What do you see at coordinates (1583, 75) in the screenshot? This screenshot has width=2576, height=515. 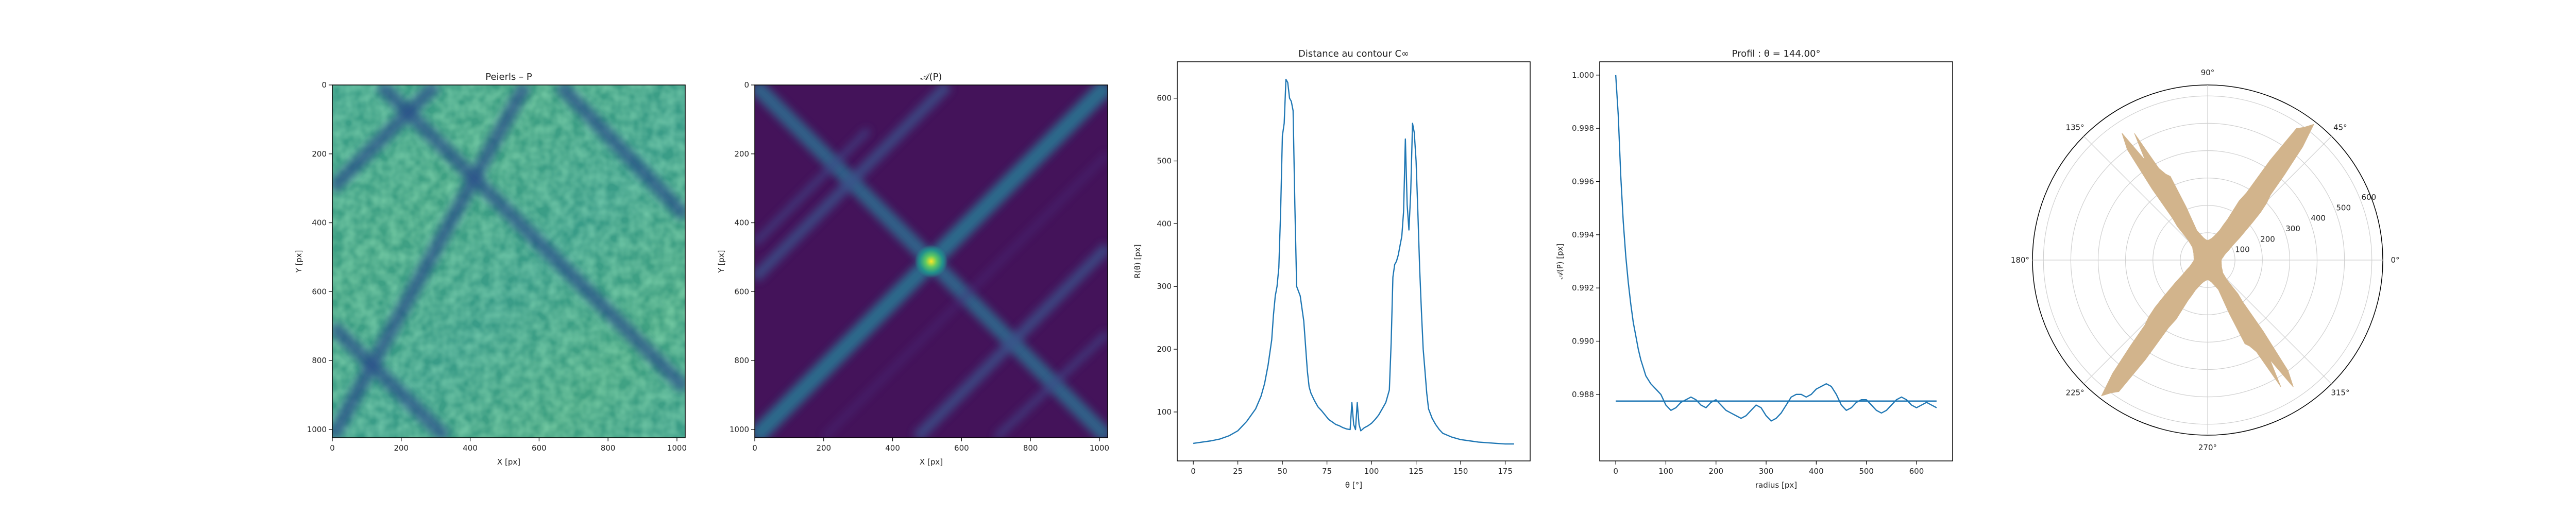 I see `y-tick-label: 1.000` at bounding box center [1583, 75].